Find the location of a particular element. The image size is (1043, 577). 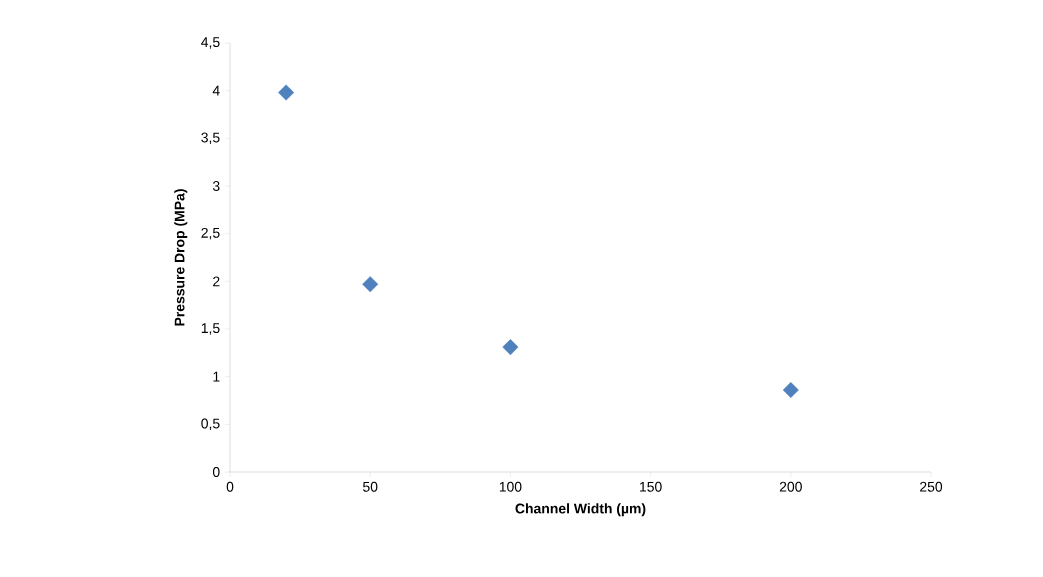

y-tick-label: 4,5 is located at coordinates (210, 43).